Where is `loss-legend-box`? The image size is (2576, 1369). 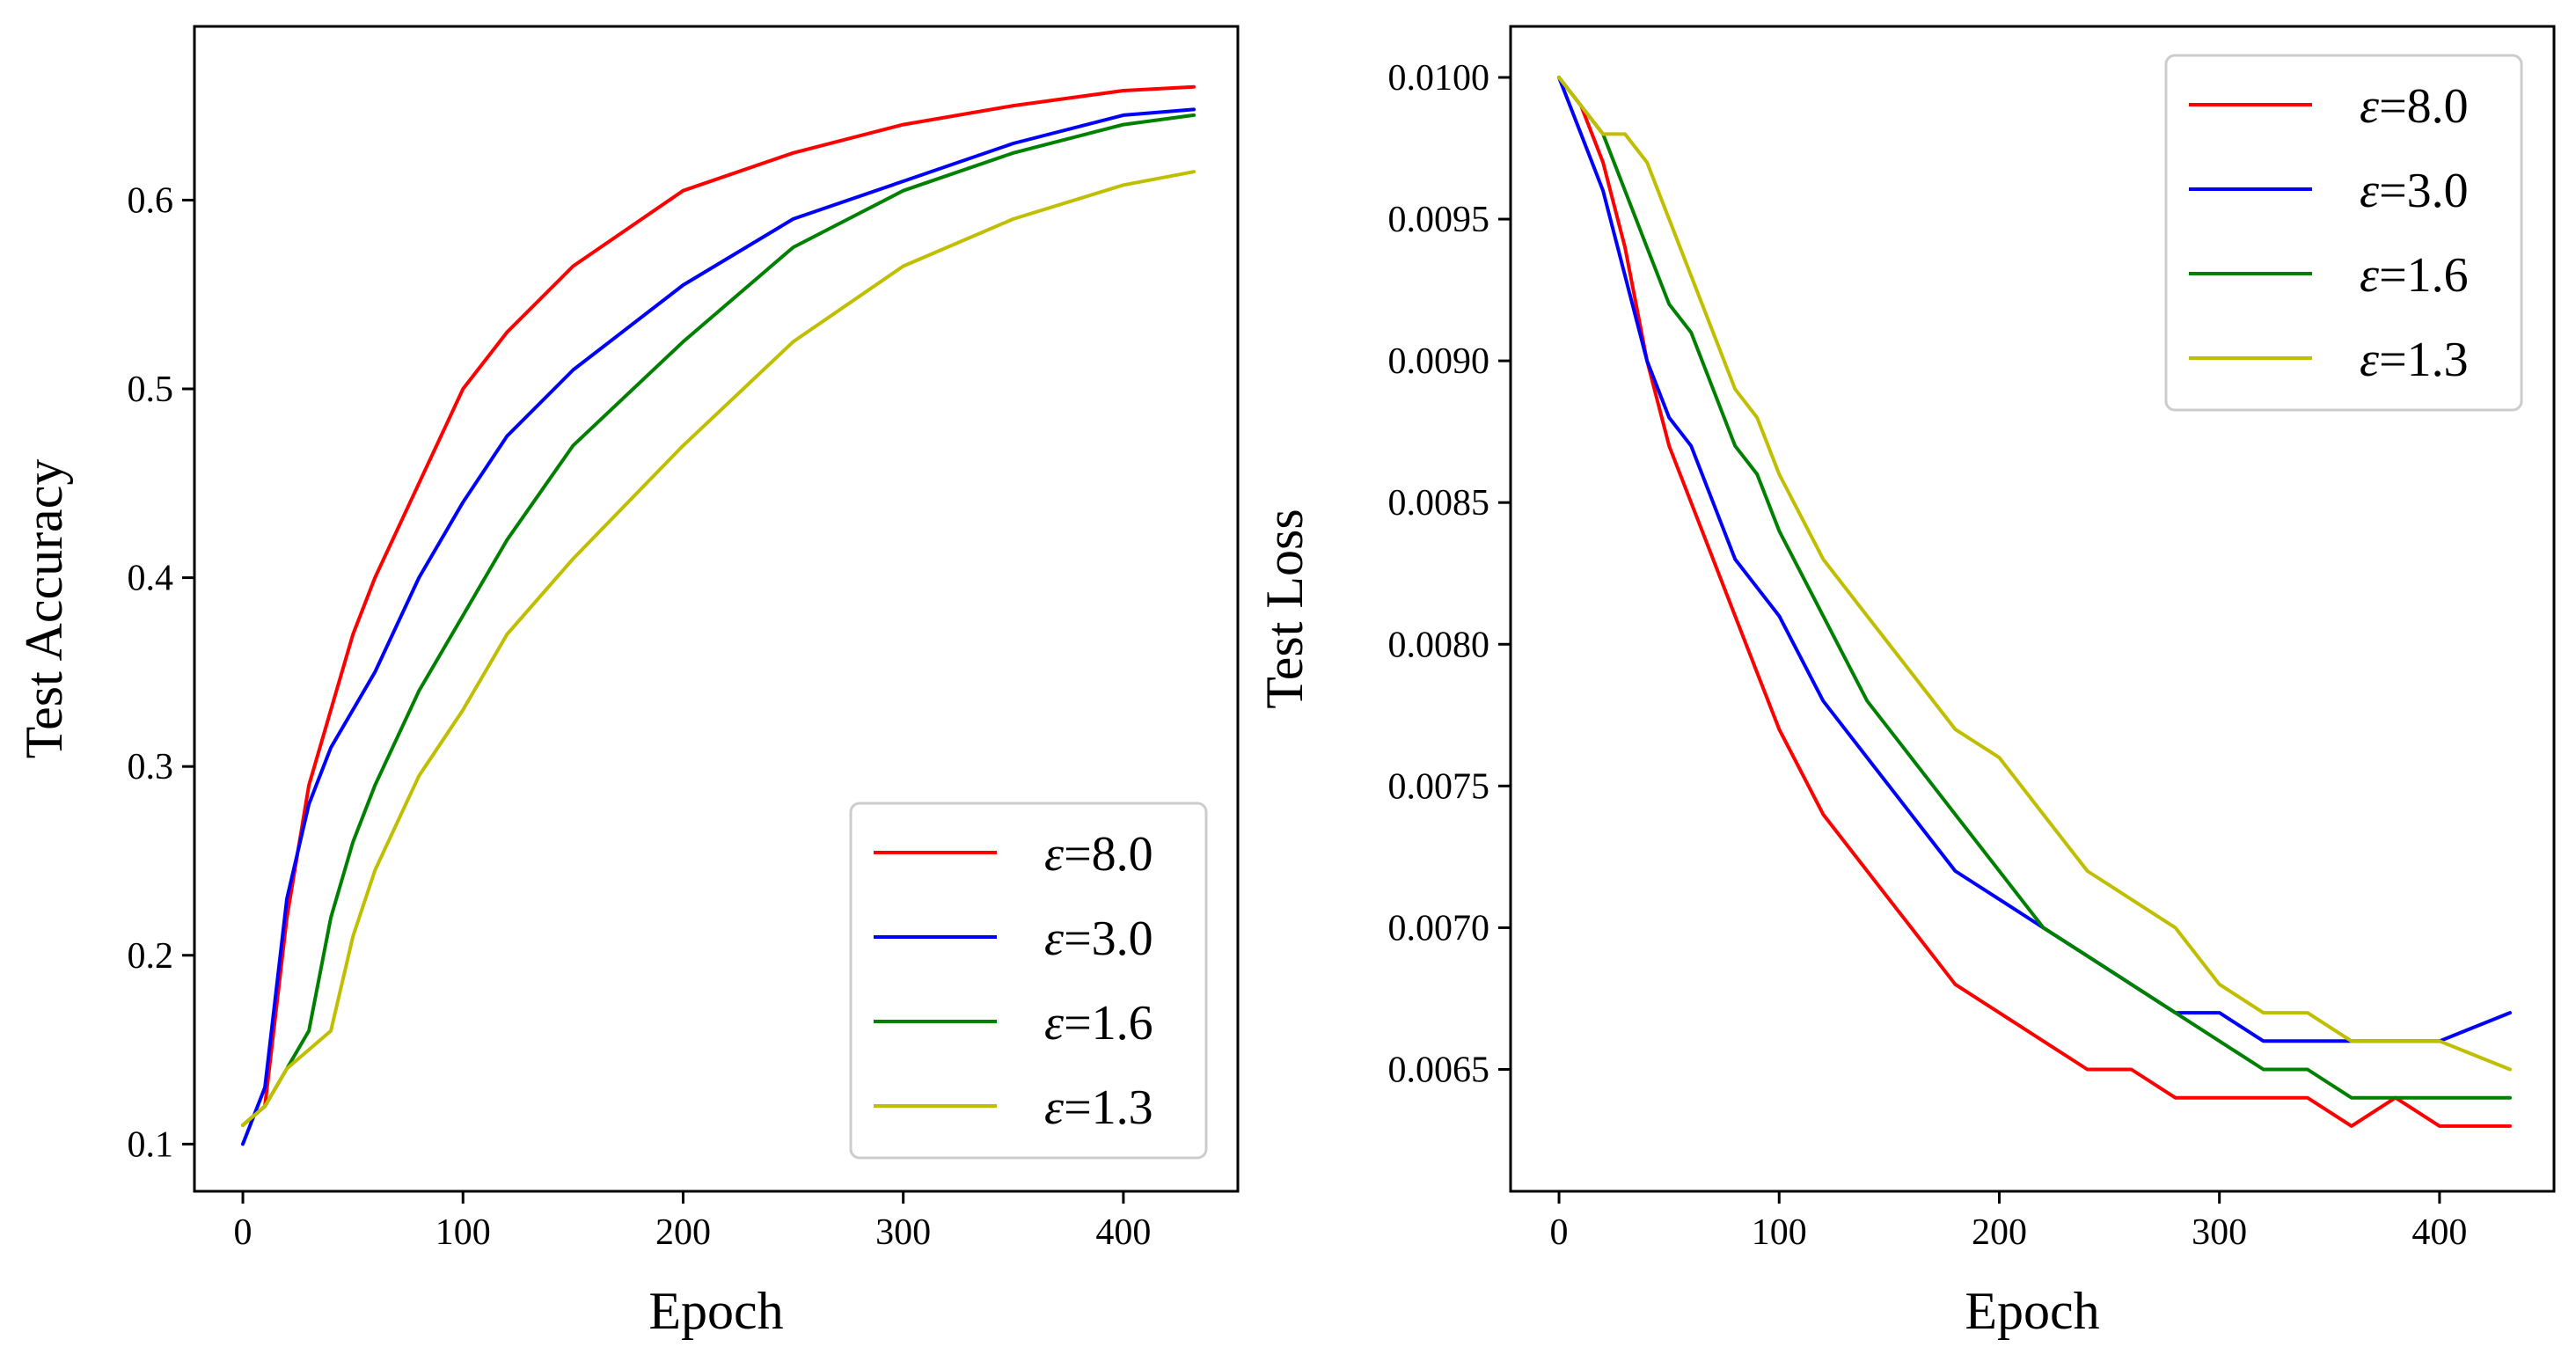
loss-legend-box is located at coordinates (2343, 233).